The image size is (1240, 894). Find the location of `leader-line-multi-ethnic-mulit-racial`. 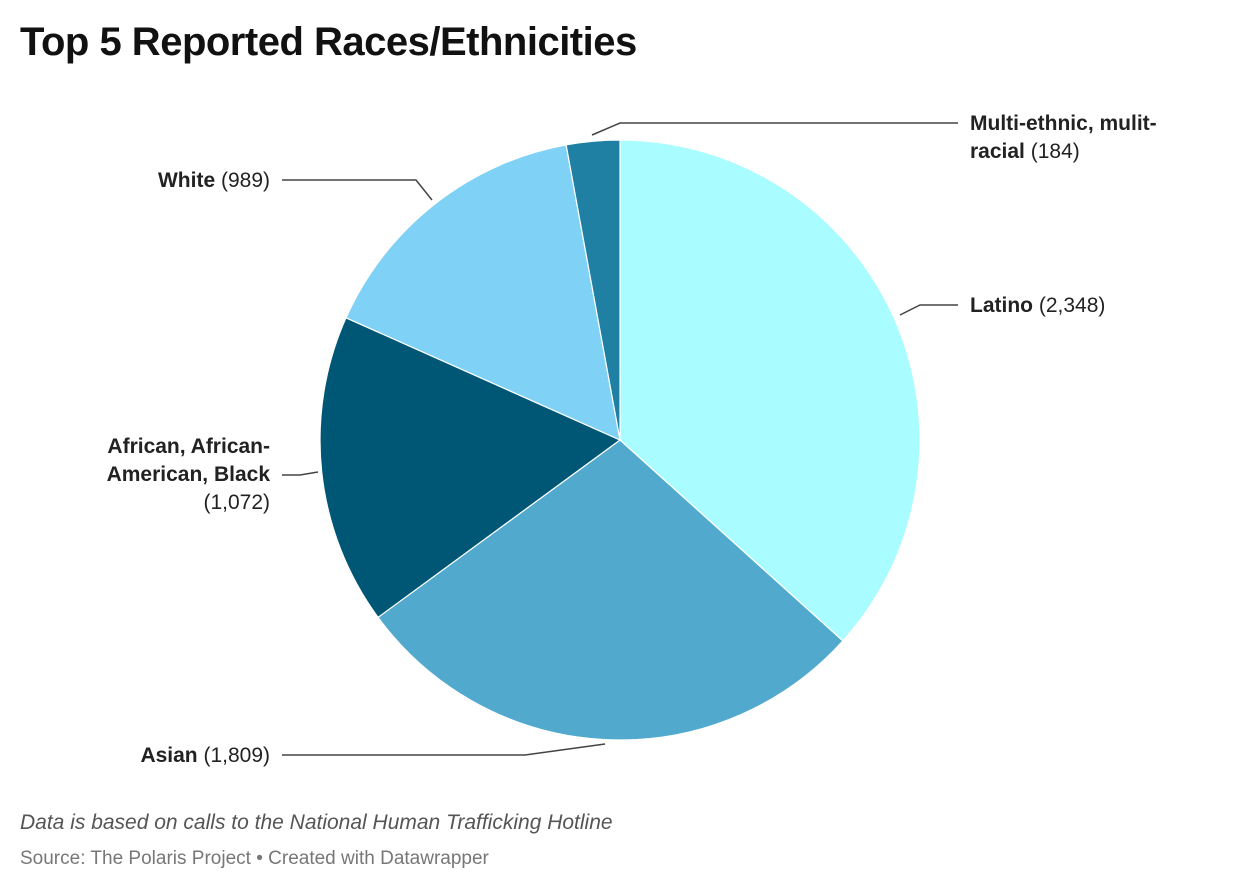

leader-line-multi-ethnic-mulit-racial is located at coordinates (774, 129).